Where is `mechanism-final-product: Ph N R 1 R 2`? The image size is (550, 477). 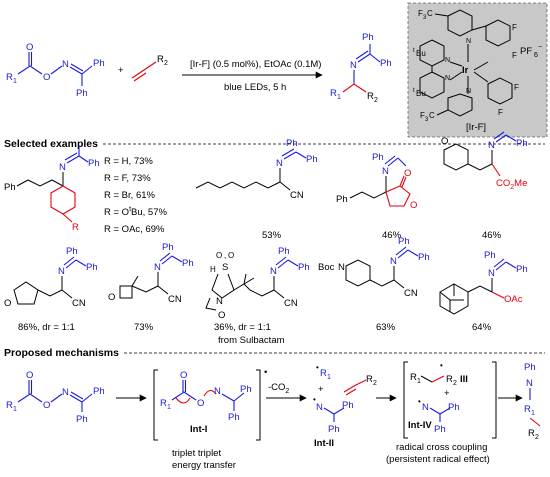
mechanism-final-product: Ph N R 1 R 2 is located at coordinates (532, 401).